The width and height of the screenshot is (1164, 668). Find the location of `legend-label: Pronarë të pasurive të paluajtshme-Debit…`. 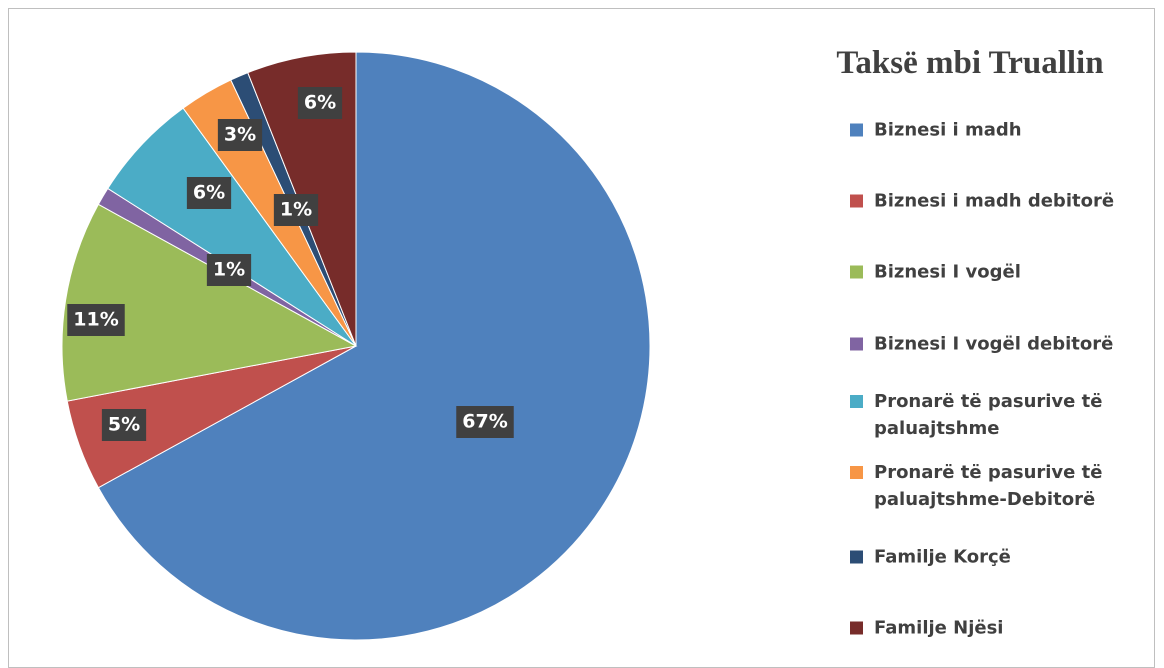

legend-label: Pronarë të pasurive të paluajtshme-Debit… is located at coordinates (988, 486).